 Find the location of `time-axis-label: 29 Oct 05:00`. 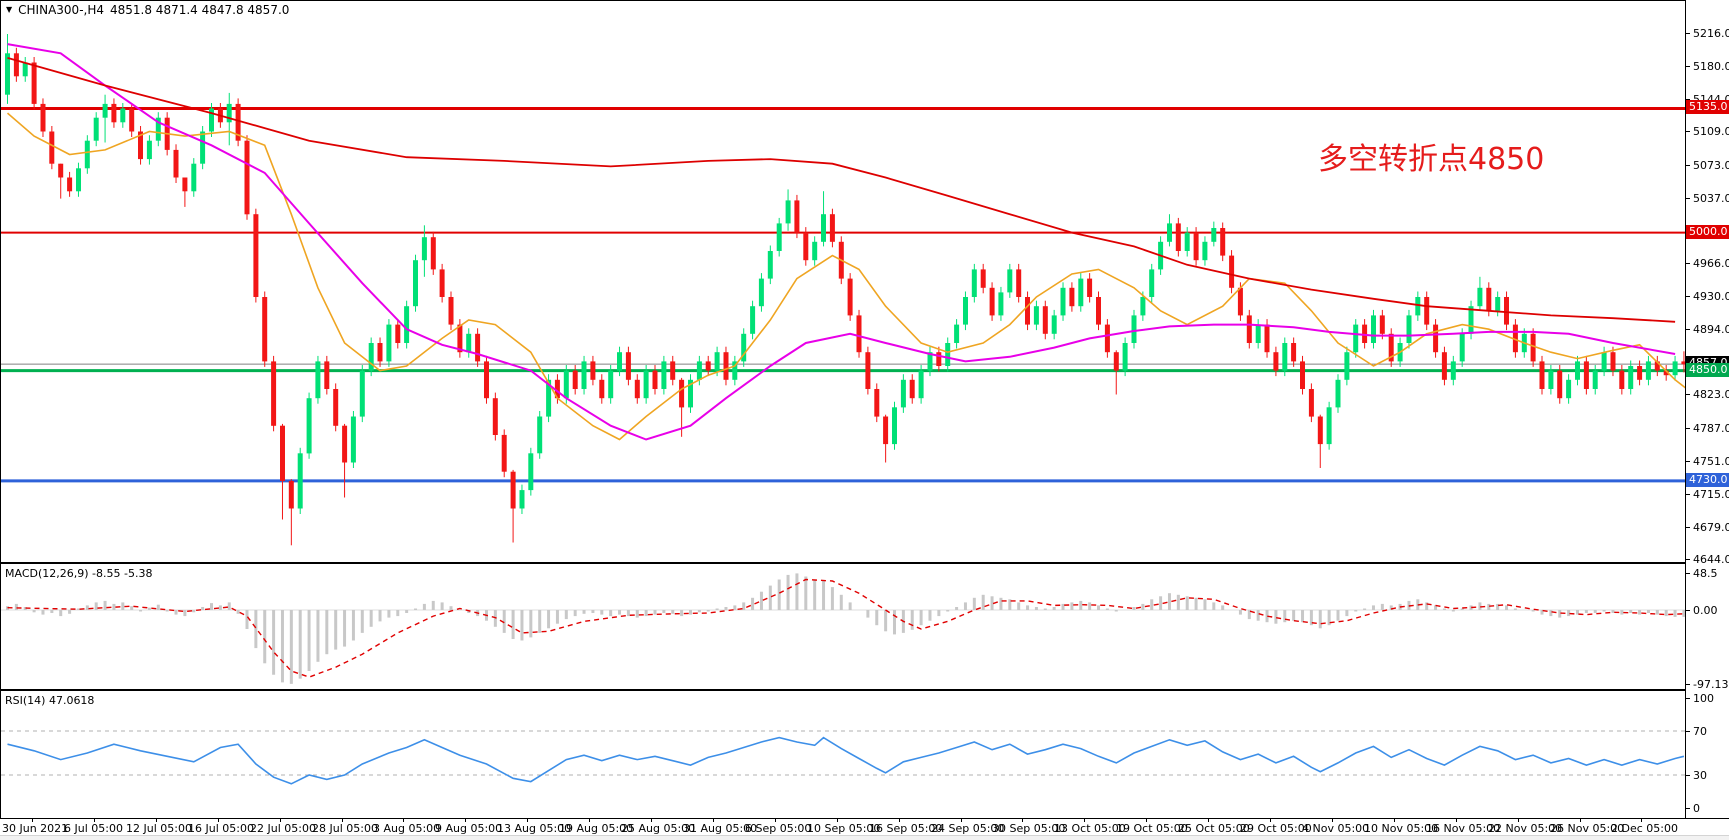

time-axis-label: 29 Oct 05:00 is located at coordinates (1276, 828).